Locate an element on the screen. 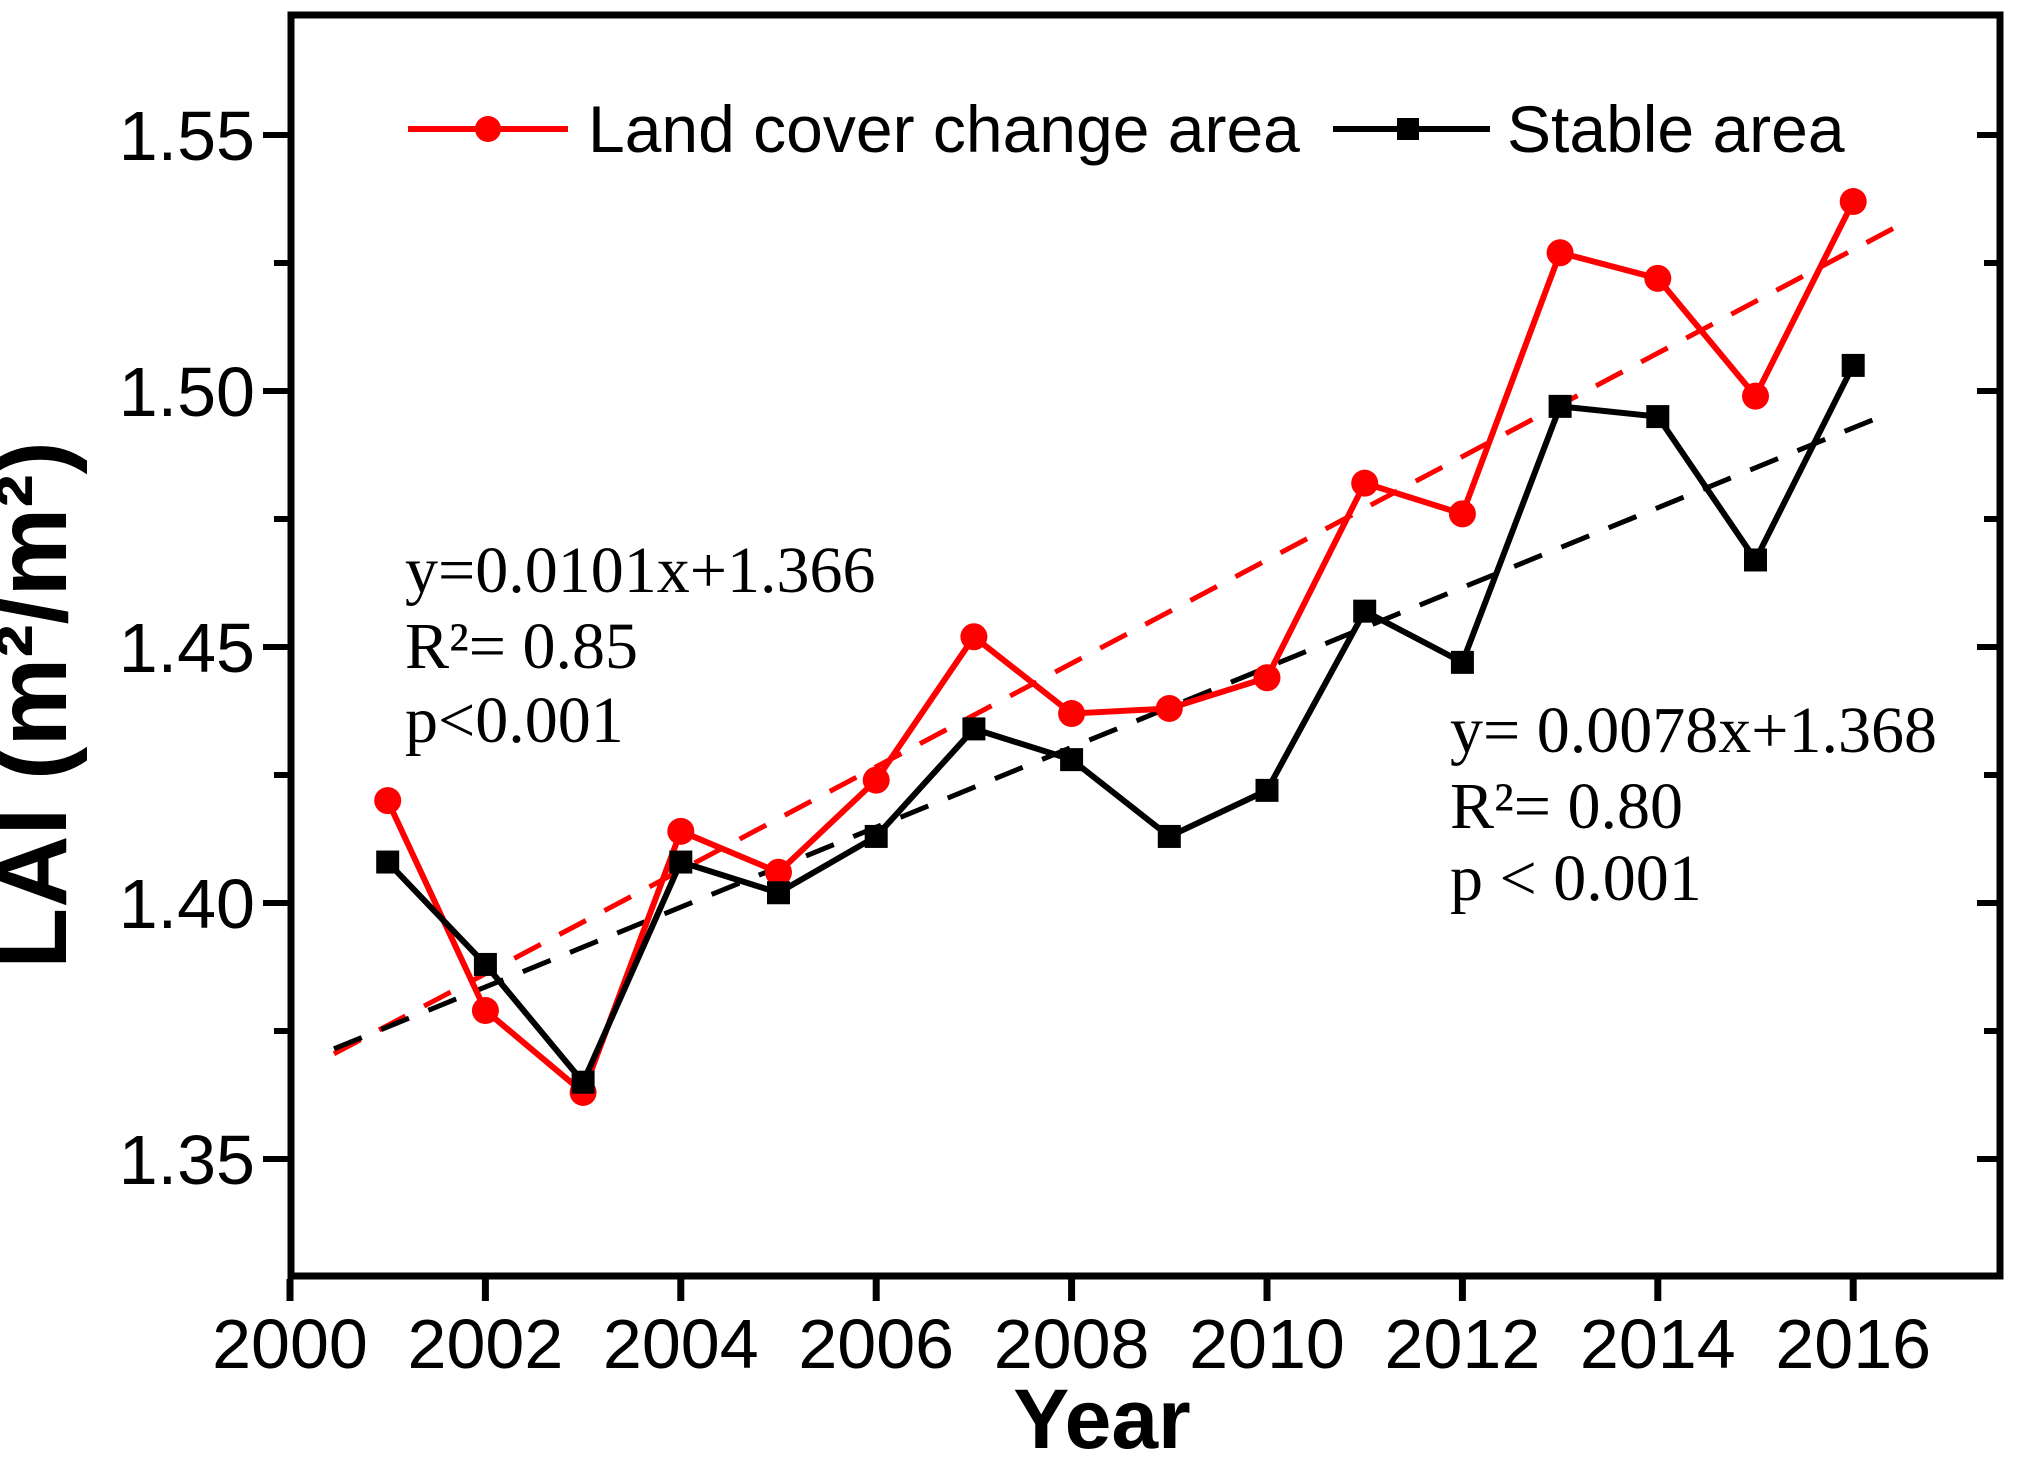  data-point-square-2004 is located at coordinates (681, 862).